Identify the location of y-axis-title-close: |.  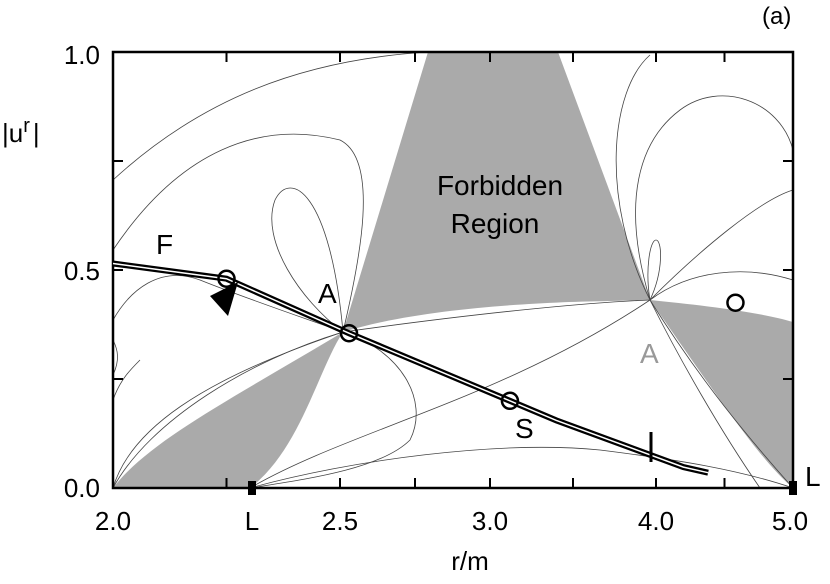
(36, 133).